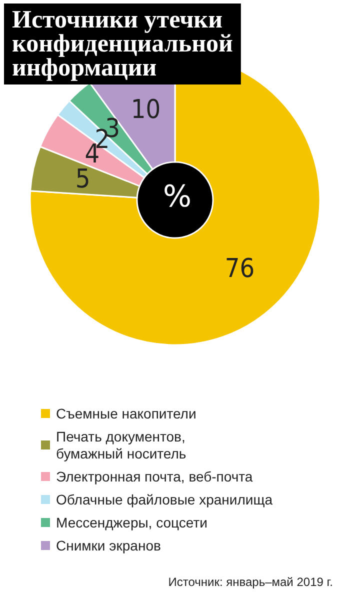  Describe the element at coordinates (154, 476) in the screenshot. I see `legend-label: Электронная почта, веб-почта` at that location.